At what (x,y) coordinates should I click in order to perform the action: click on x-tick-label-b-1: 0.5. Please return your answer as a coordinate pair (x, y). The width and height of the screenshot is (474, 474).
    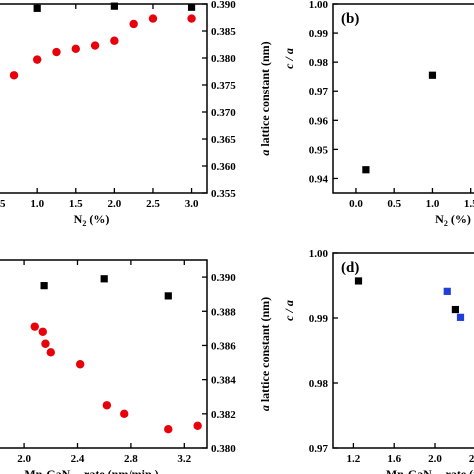
    Looking at the image, I should click on (394, 204).